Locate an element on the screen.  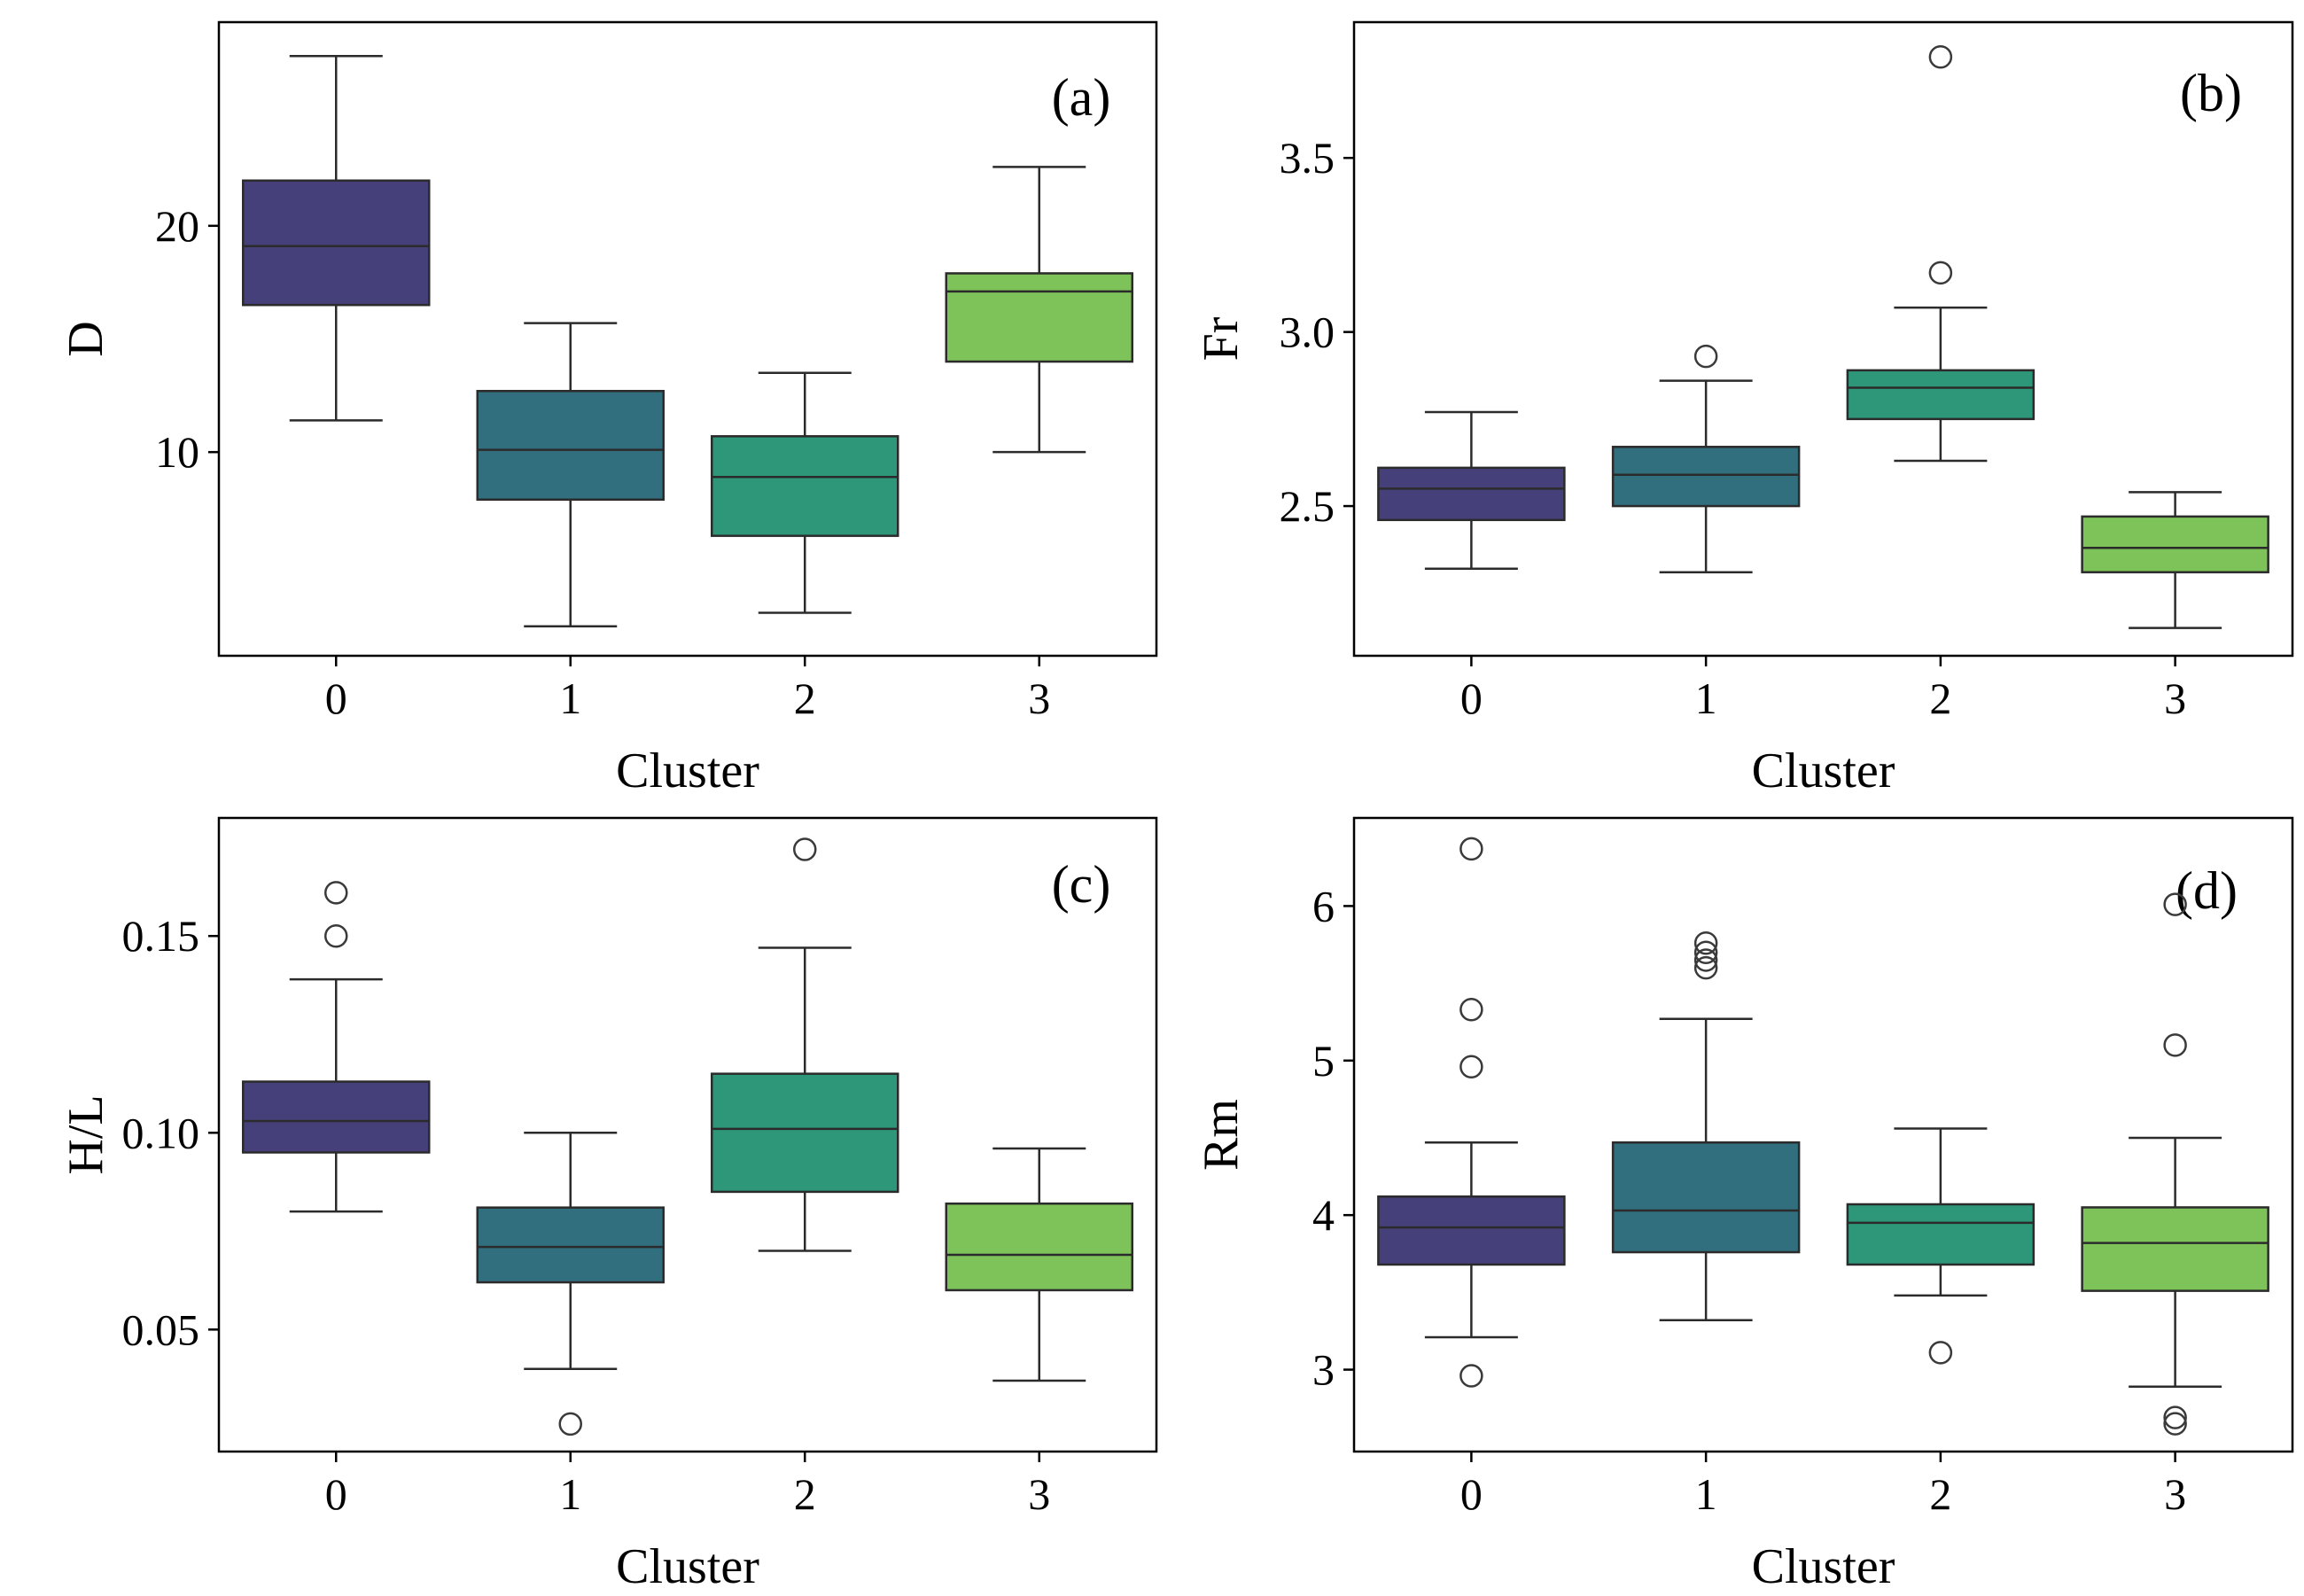
y-tick-label-c: 0.10 is located at coordinates (161, 1132).